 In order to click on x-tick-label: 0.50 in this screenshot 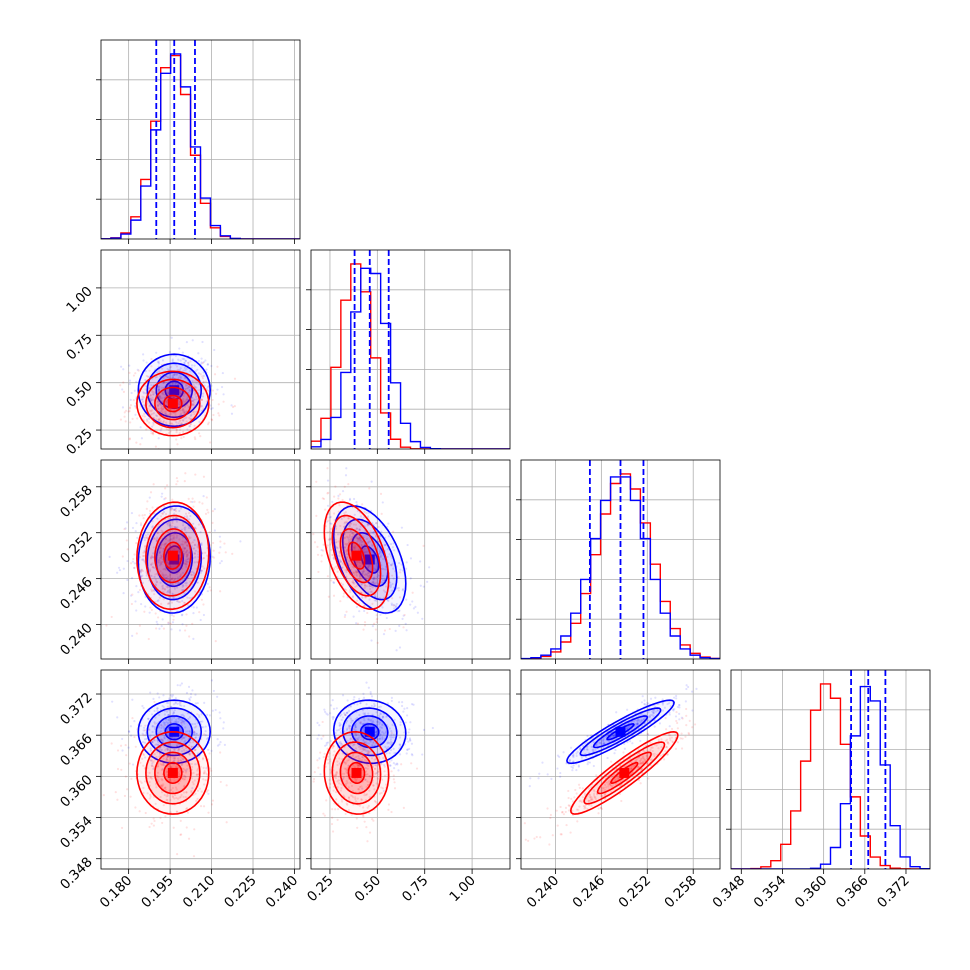, I will do `click(368, 889)`.